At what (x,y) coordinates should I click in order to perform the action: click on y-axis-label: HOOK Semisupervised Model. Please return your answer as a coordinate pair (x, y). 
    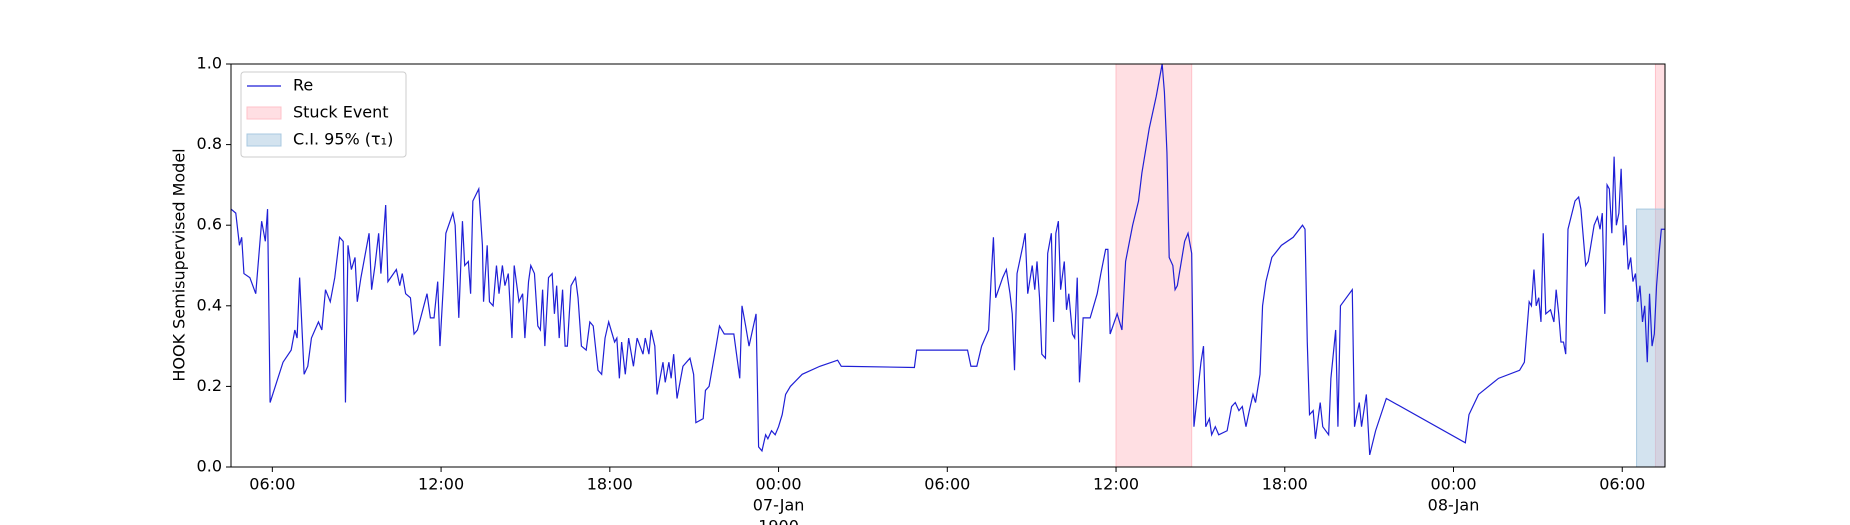
    Looking at the image, I should click on (179, 264).